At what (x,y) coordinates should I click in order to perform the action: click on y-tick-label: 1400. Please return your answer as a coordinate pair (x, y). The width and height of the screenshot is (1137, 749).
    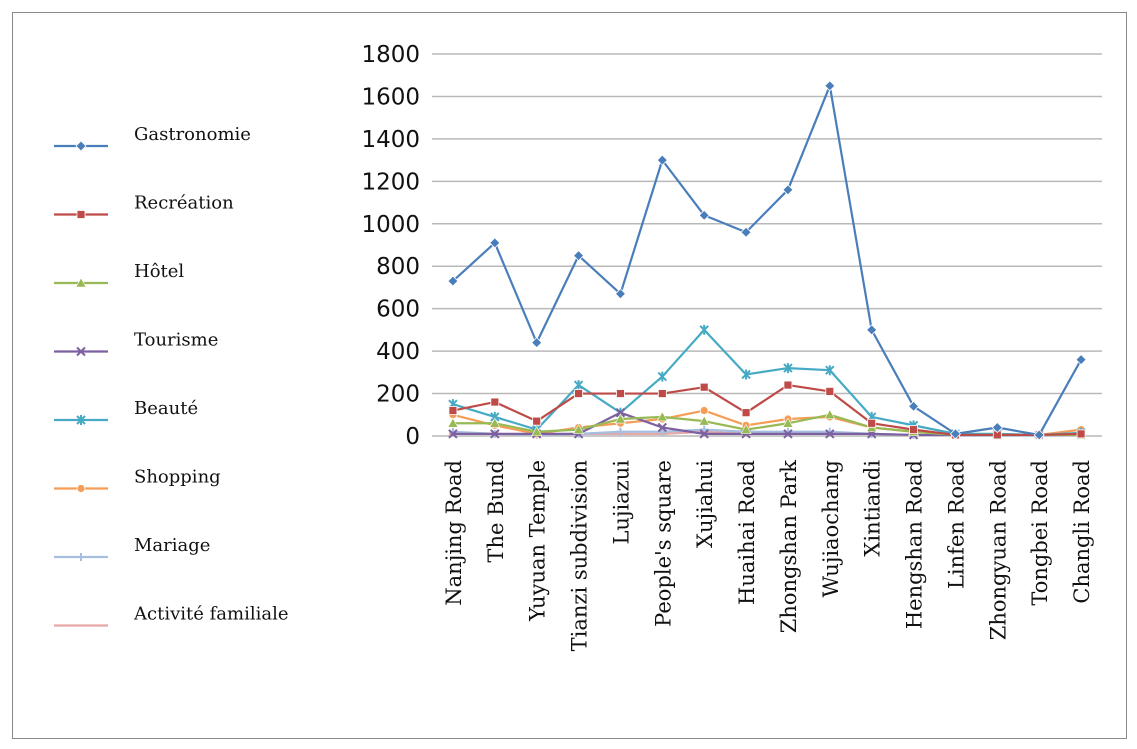
    Looking at the image, I should click on (390, 140).